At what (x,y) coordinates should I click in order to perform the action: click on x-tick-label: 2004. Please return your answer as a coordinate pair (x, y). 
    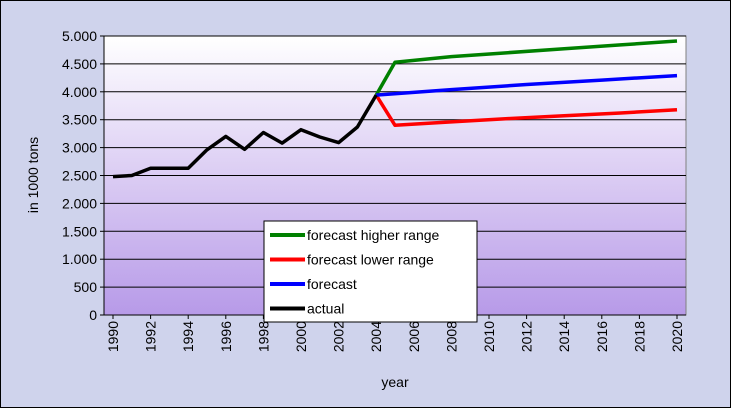
    Looking at the image, I should click on (376, 336).